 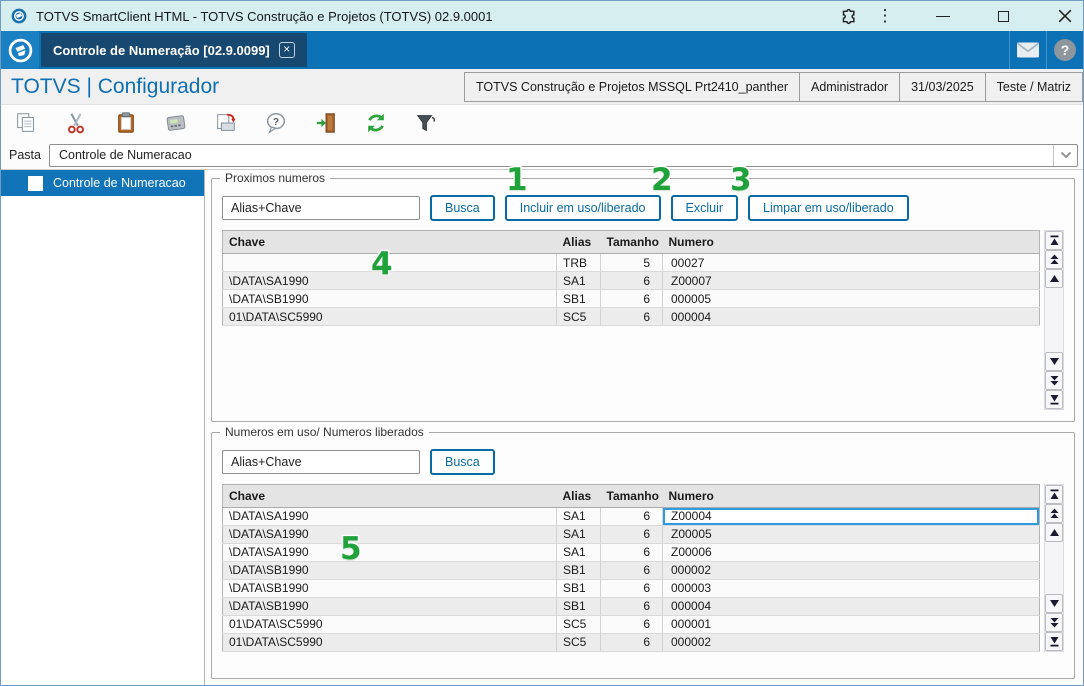 I want to click on calculator-icon, so click(x=176, y=123).